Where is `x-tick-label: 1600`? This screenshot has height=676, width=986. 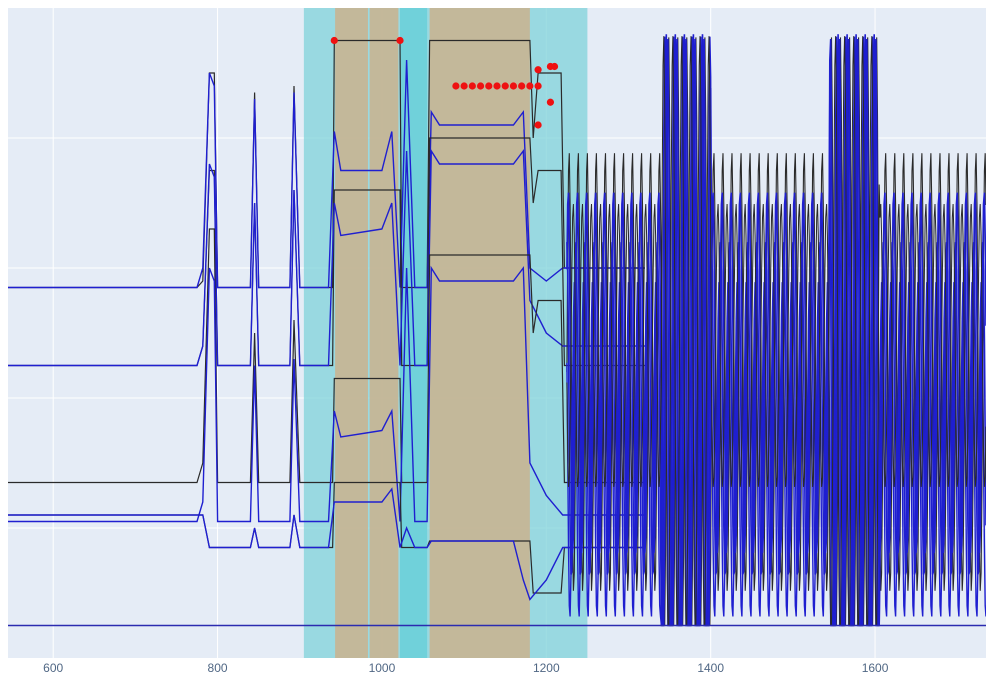 x-tick-label: 1600 is located at coordinates (875, 668).